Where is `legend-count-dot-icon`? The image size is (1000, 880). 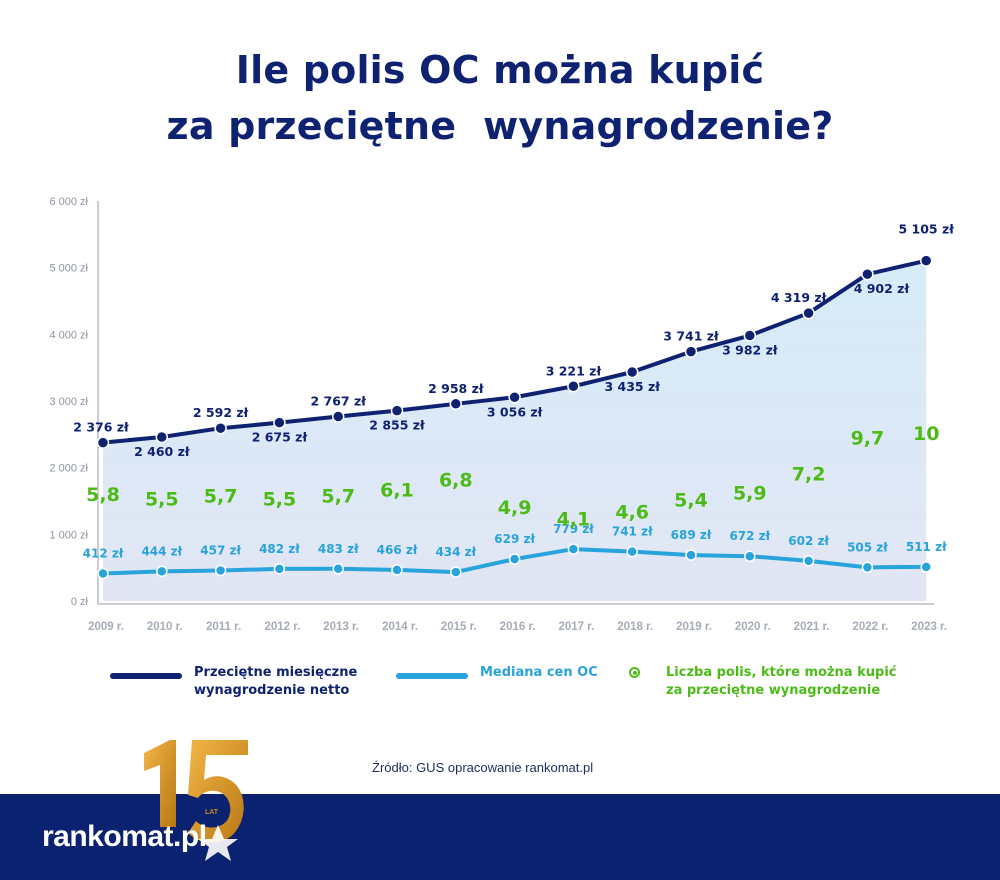
legend-count-dot-icon is located at coordinates (634, 672).